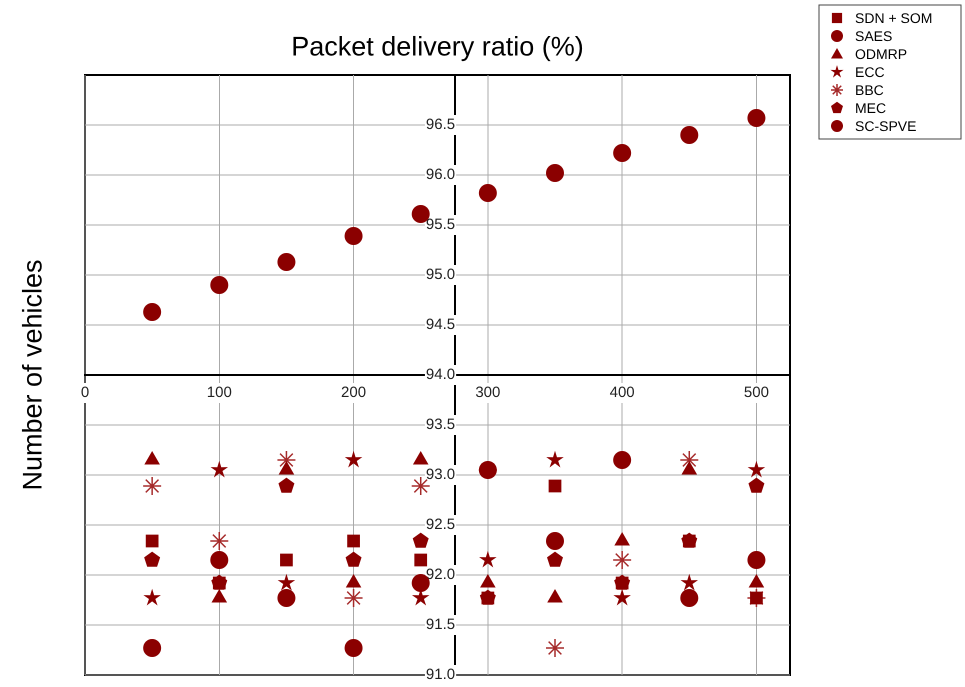 Image resolution: width=965 pixels, height=687 pixels. I want to click on x-tick-label: 100, so click(219, 393).